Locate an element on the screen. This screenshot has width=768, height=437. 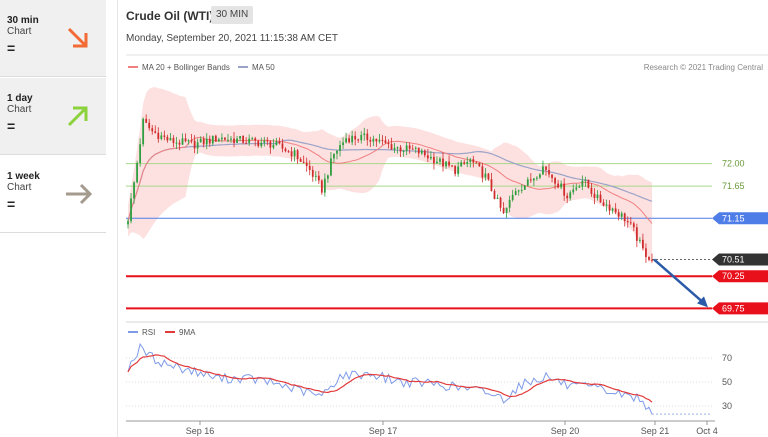
rsi-line is located at coordinates (390, 378).